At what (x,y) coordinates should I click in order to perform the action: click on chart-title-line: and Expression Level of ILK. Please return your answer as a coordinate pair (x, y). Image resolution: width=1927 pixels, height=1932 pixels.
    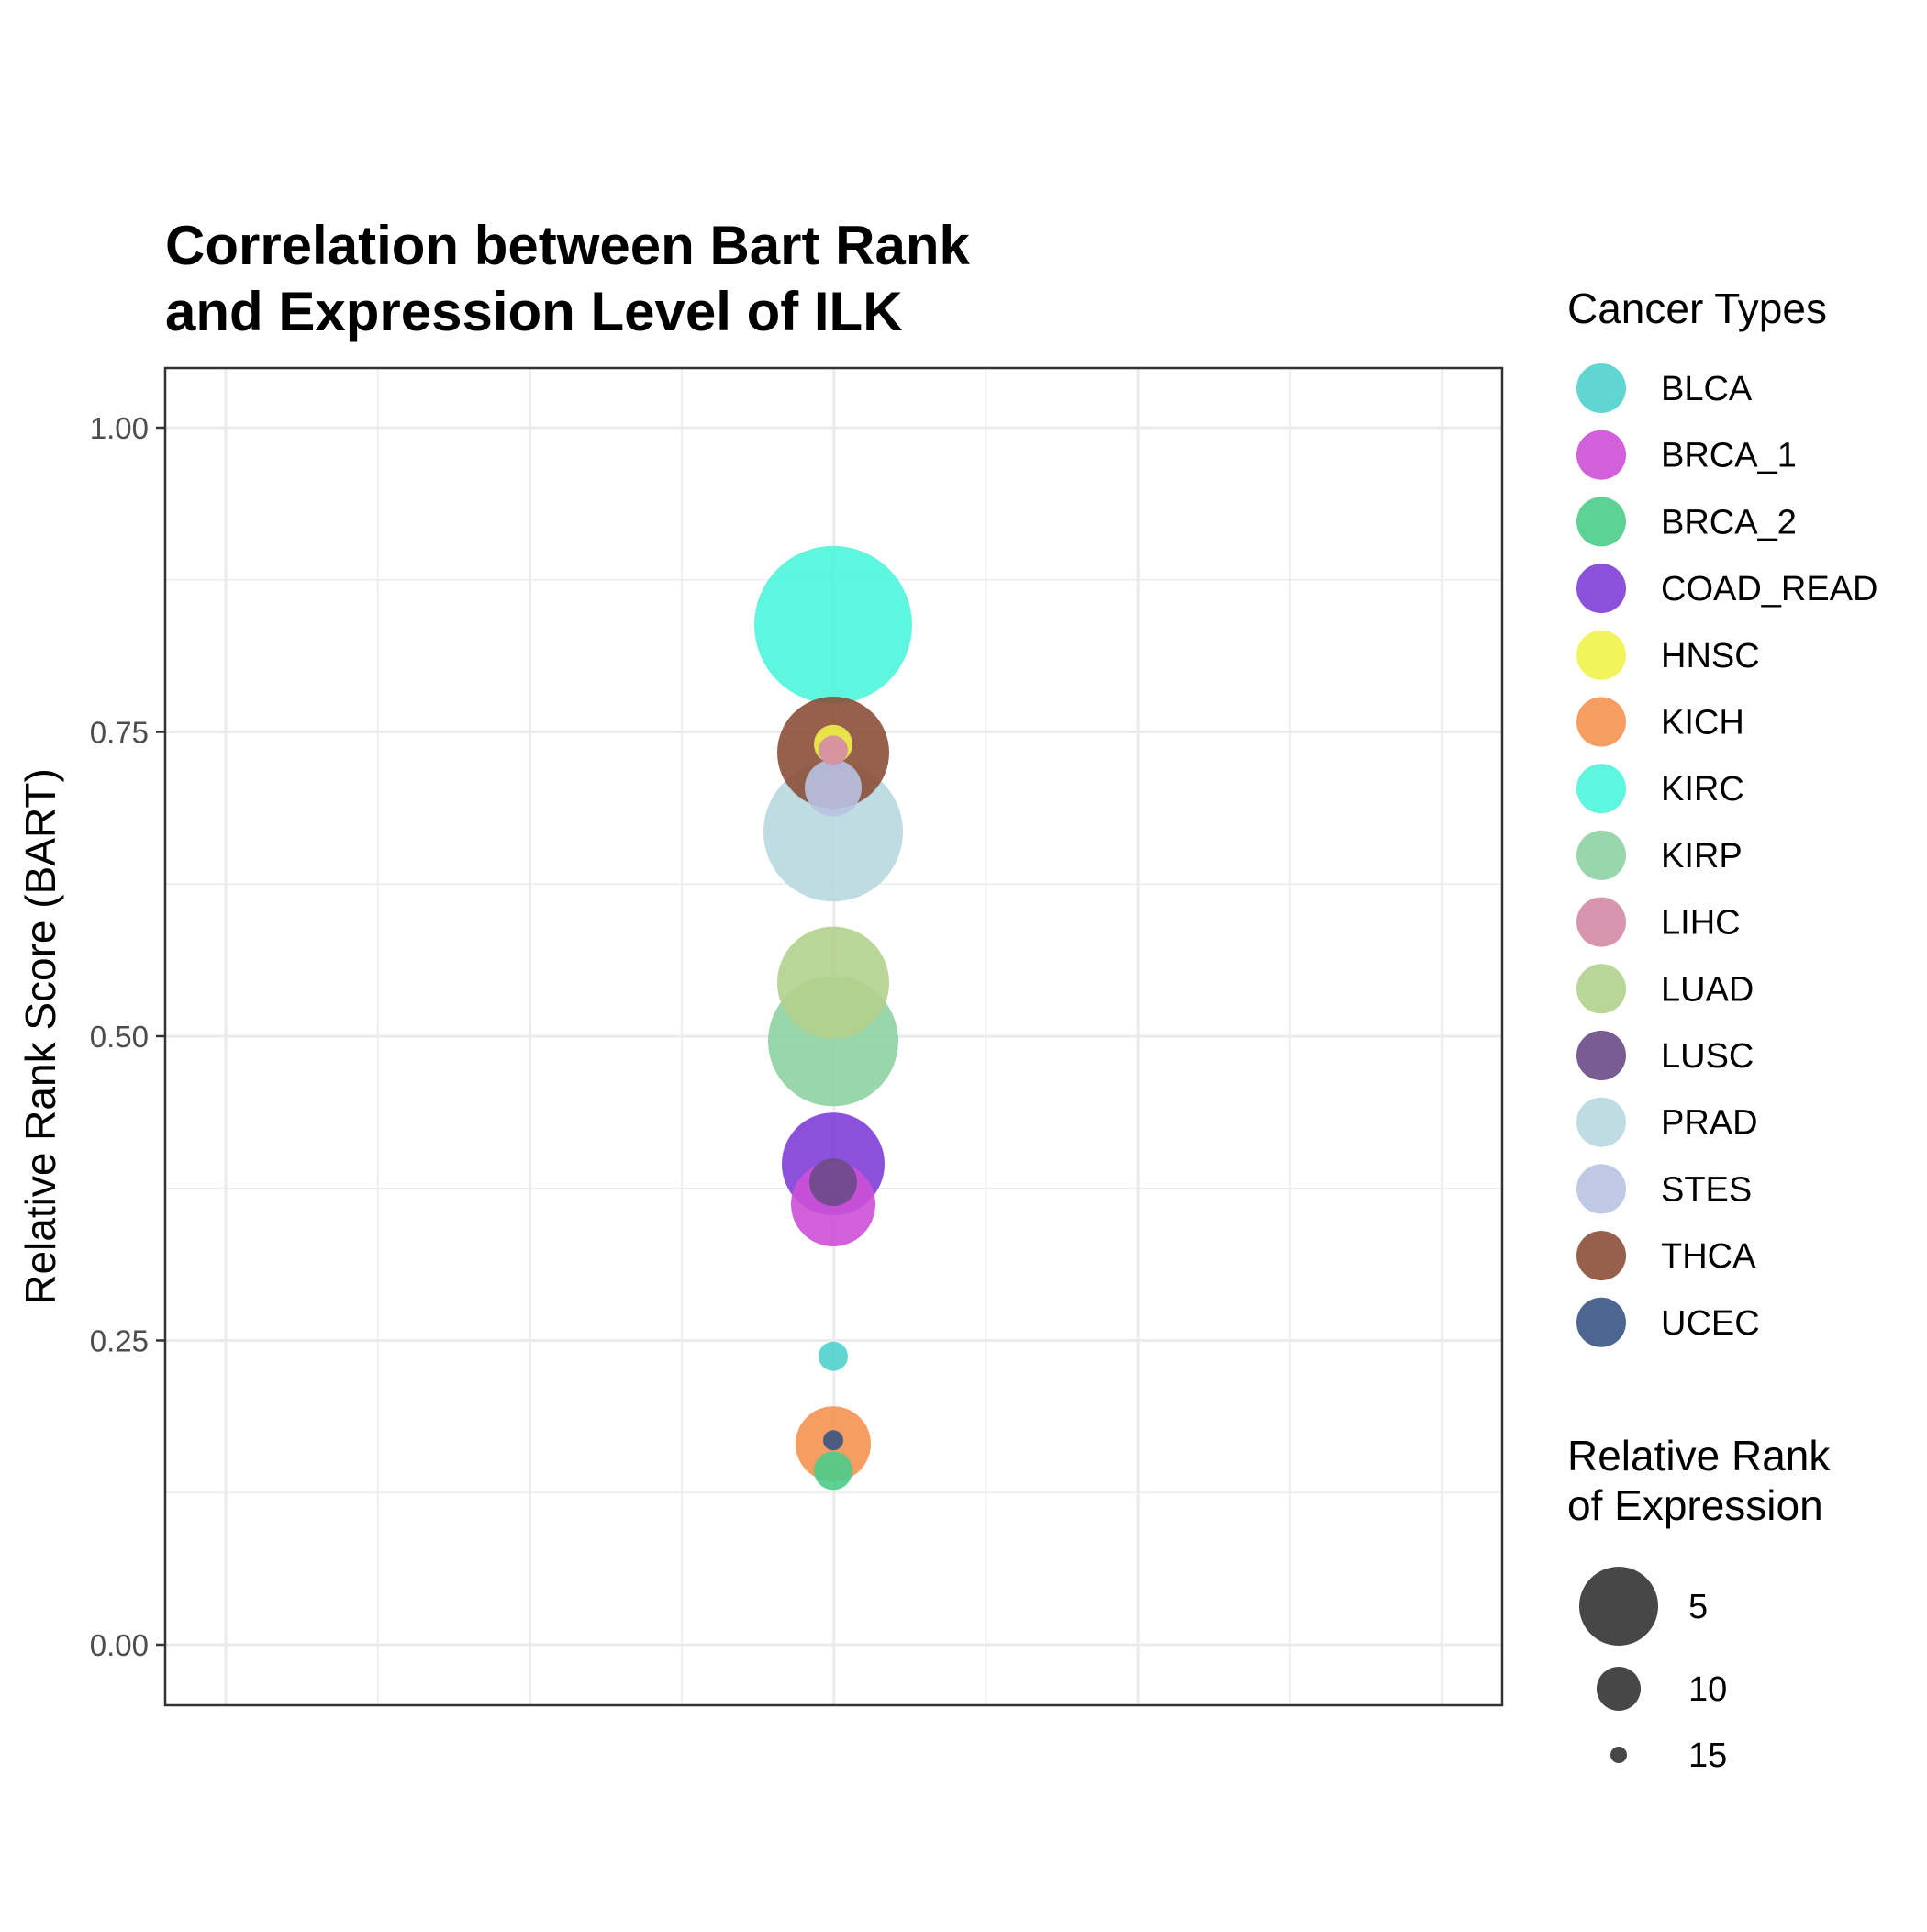
    Looking at the image, I should click on (534, 311).